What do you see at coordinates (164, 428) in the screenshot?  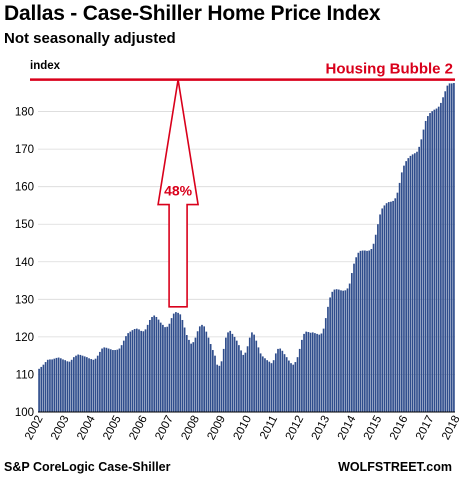 I see `x-tick-label: 2007` at bounding box center [164, 428].